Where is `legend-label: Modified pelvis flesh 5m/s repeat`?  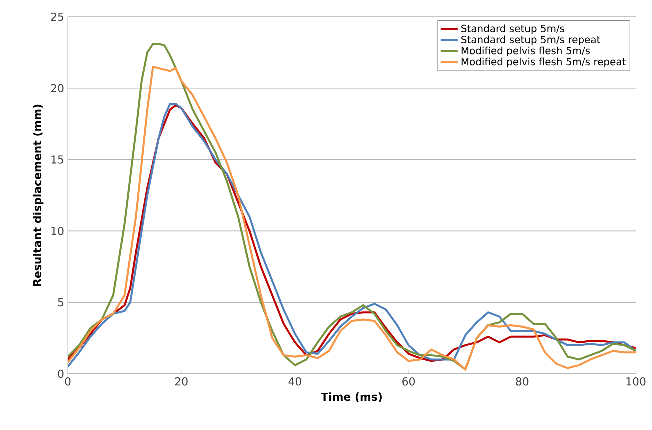
legend-label: Modified pelvis flesh 5m/s repeat is located at coordinates (544, 63).